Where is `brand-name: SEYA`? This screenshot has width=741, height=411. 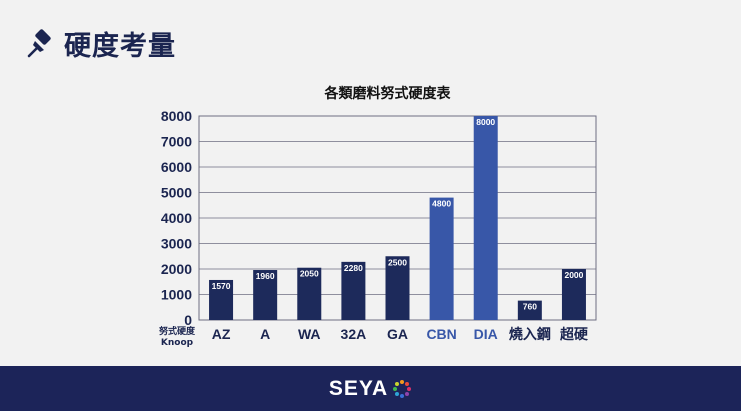 brand-name: SEYA is located at coordinates (358, 388).